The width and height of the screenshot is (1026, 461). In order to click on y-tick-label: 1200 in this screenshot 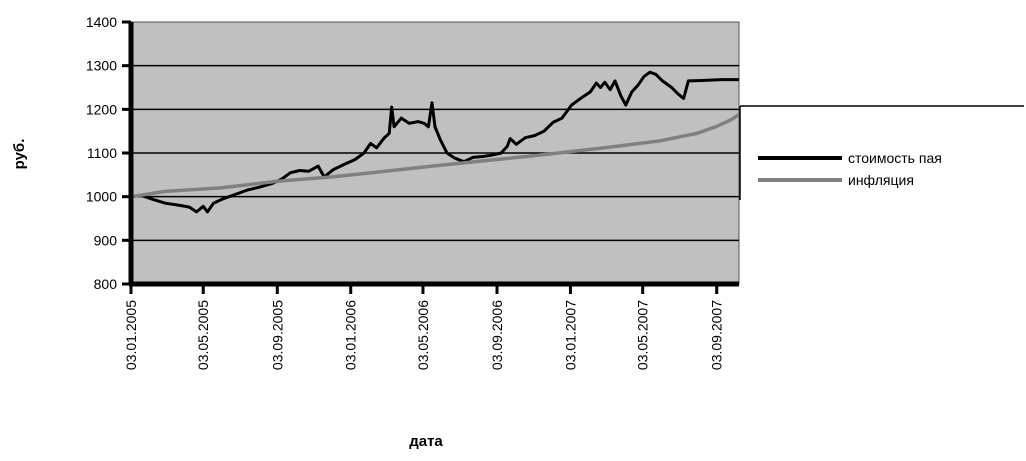, I will do `click(101, 109)`.